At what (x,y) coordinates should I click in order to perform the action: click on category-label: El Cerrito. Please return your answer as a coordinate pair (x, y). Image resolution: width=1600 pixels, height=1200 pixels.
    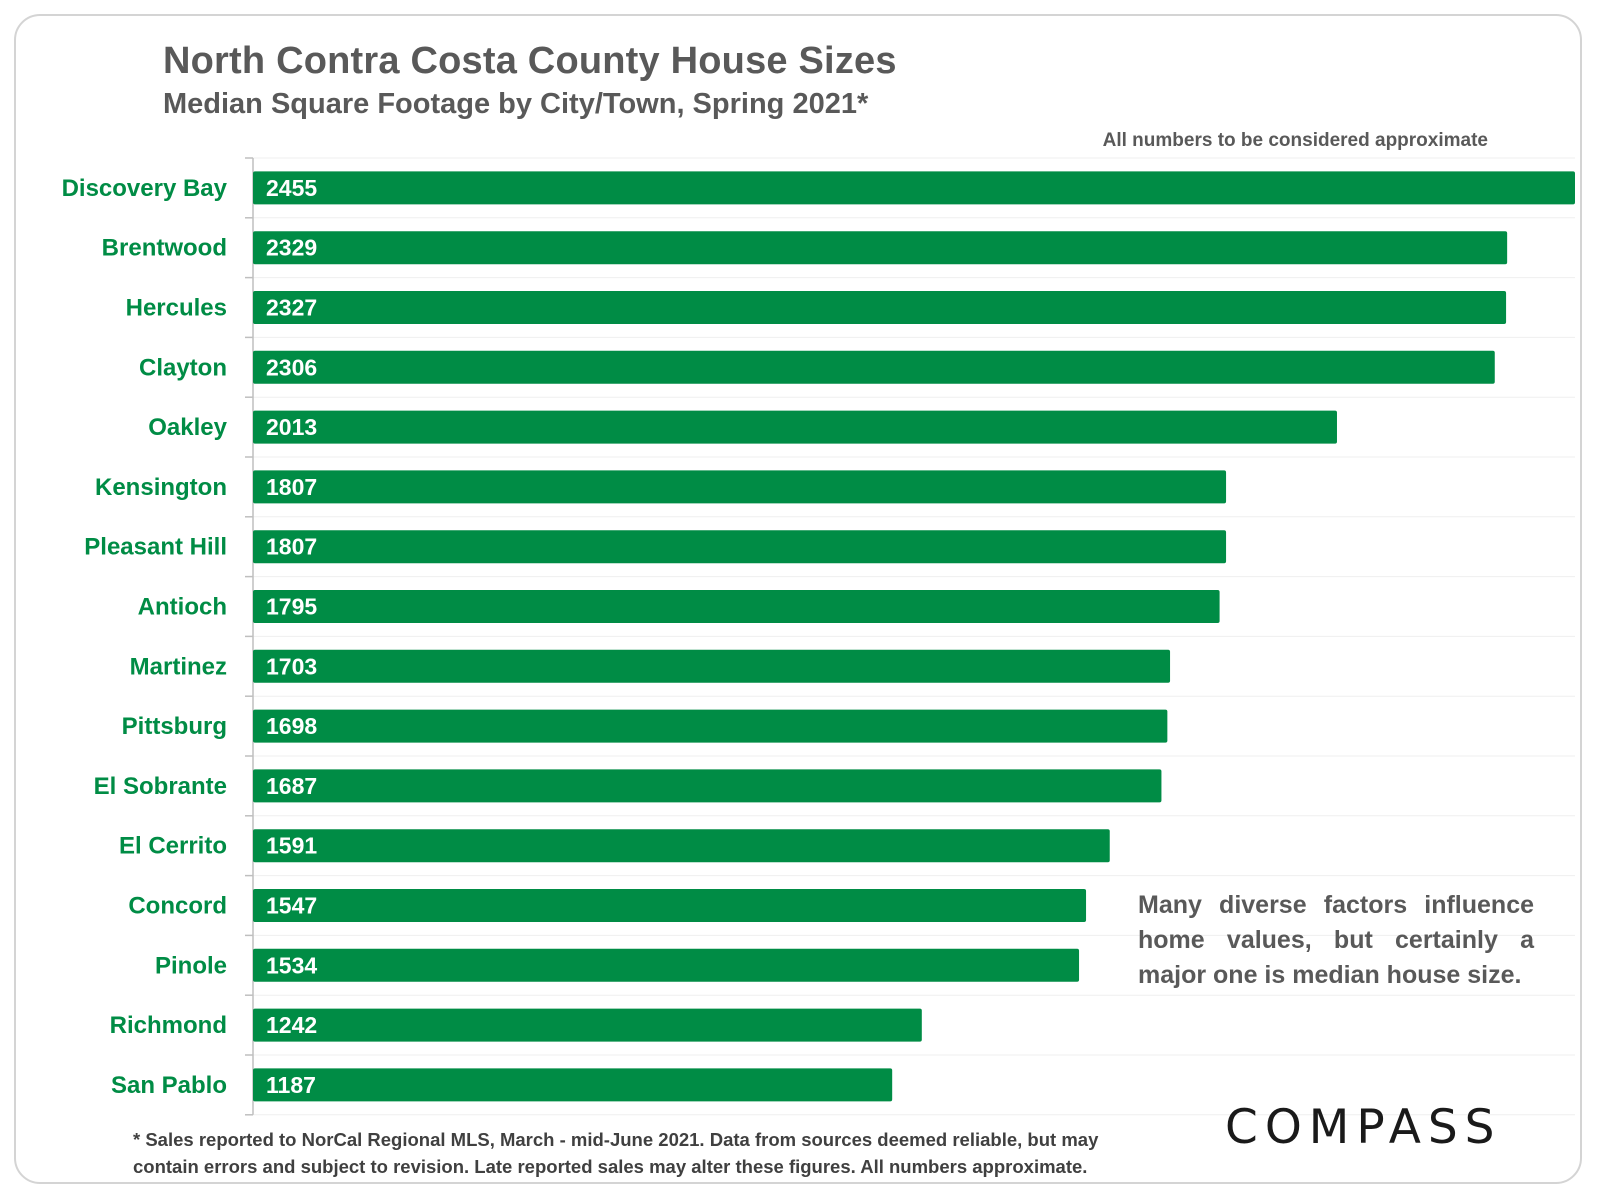
    Looking at the image, I should click on (173, 846).